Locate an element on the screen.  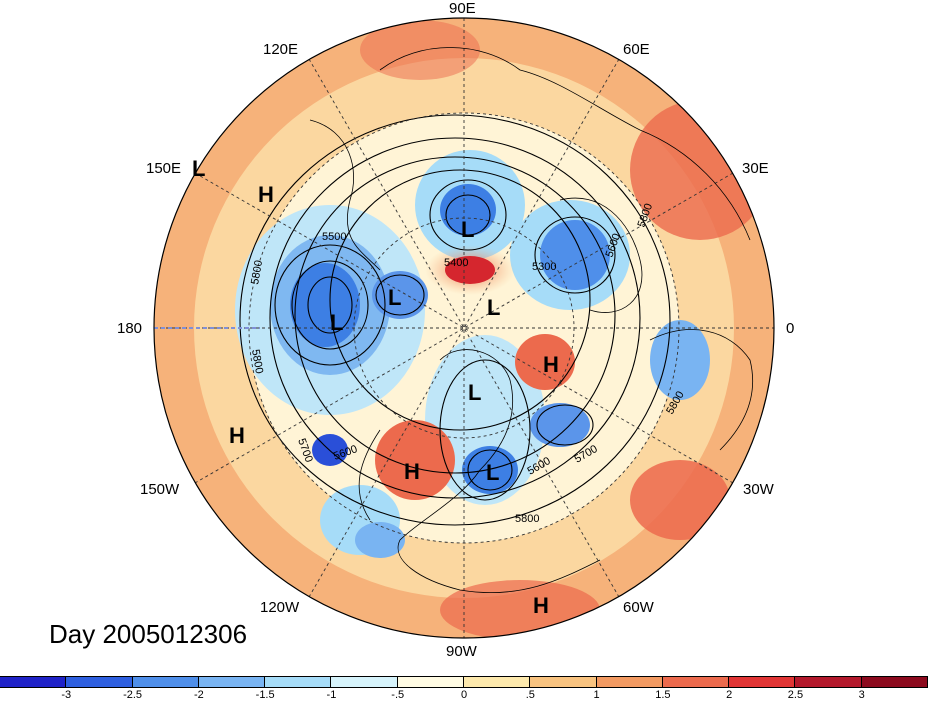
colorbar-tick-label: 2 is located at coordinates (729, 695).